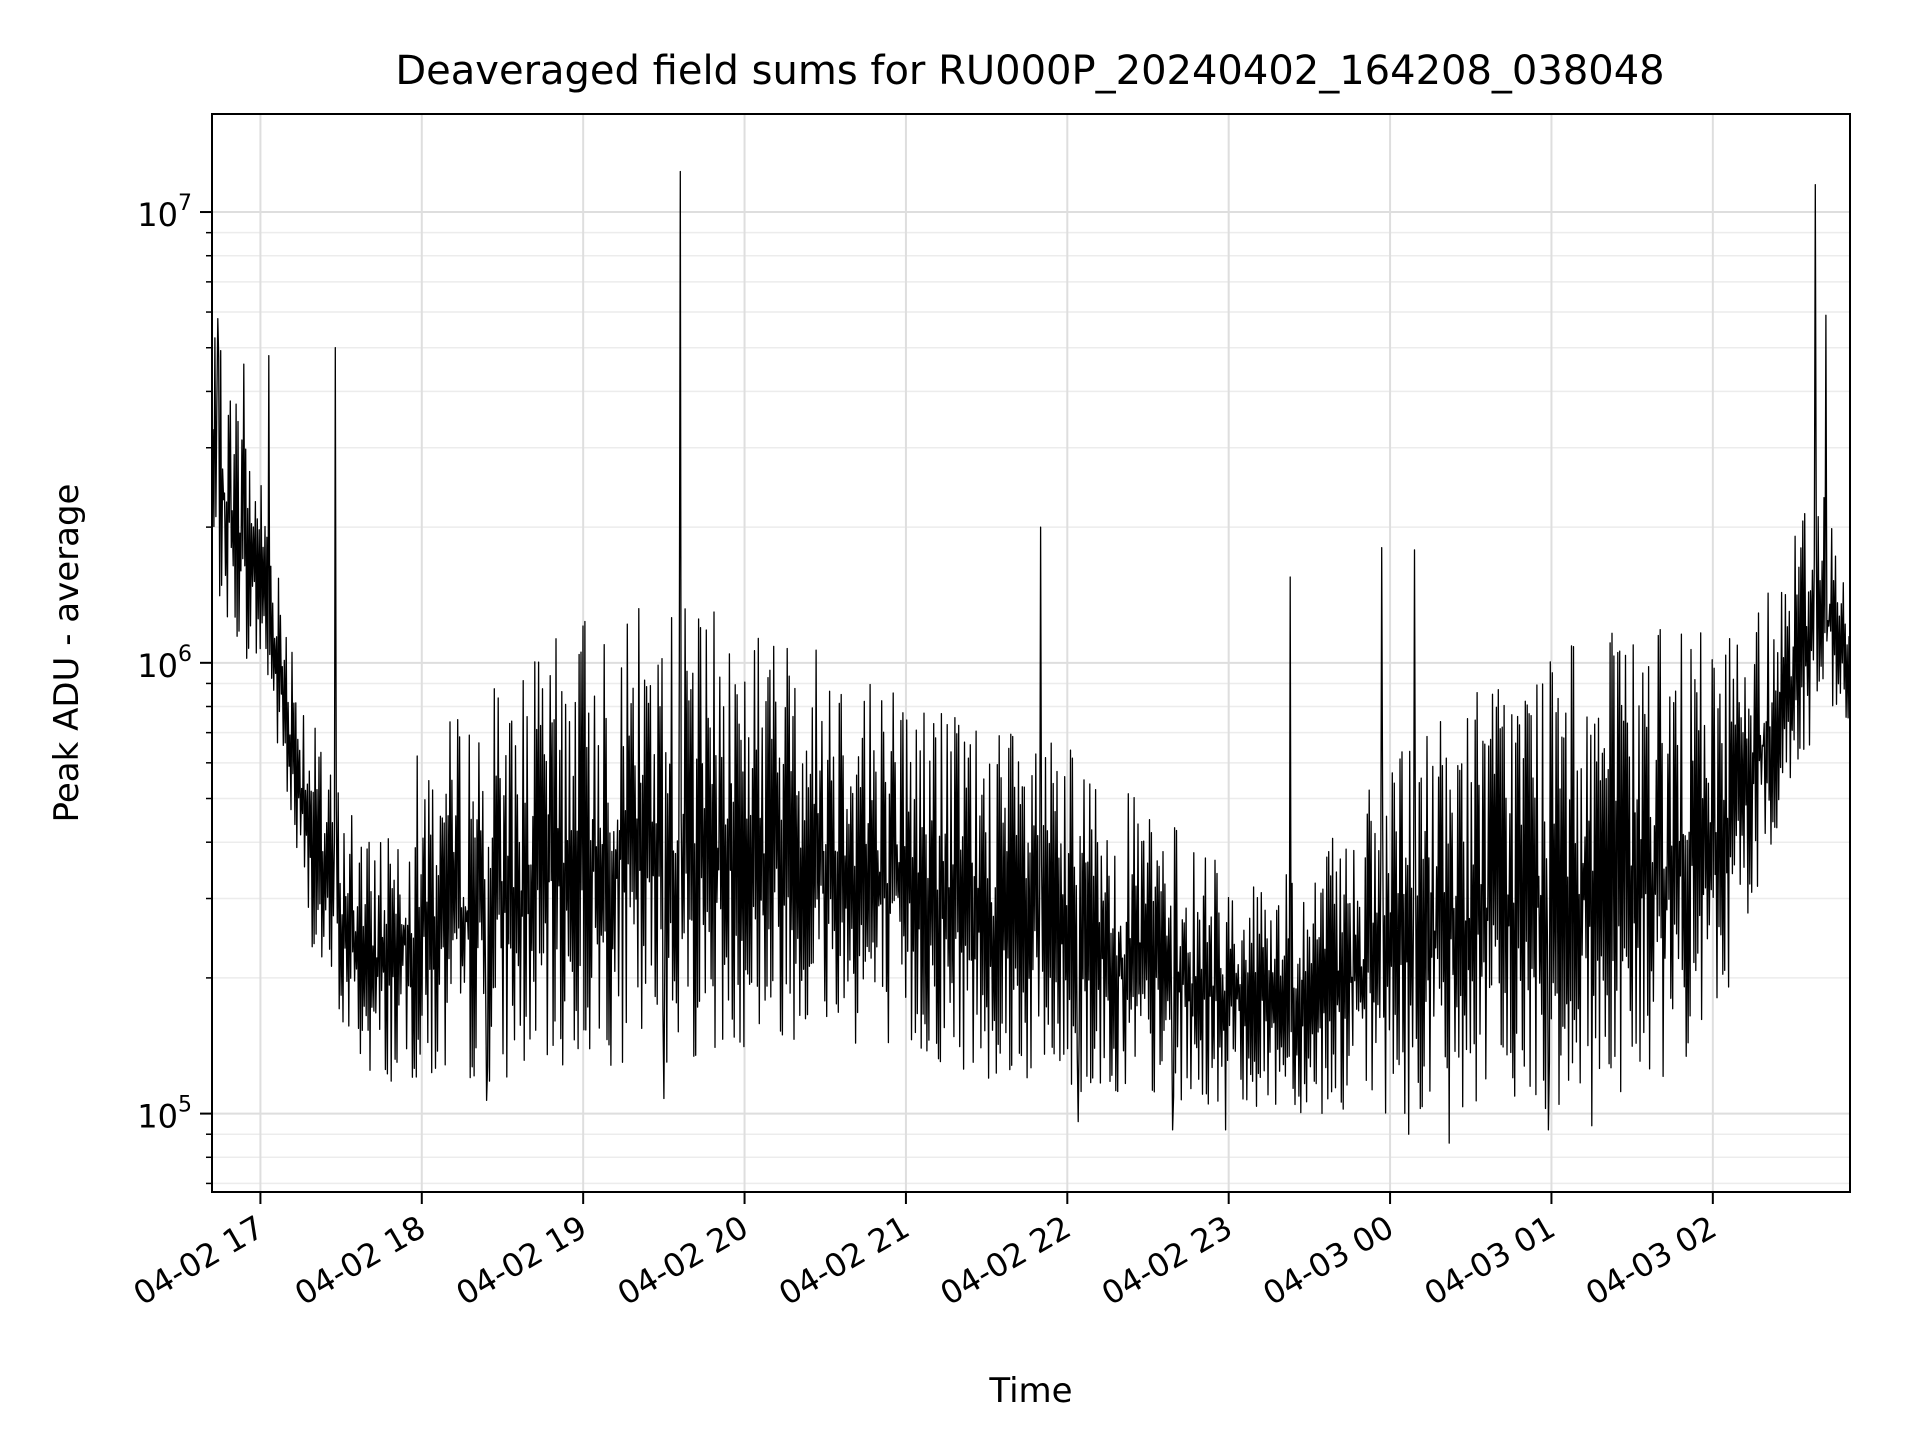 The height and width of the screenshot is (1440, 1920). I want to click on y-axis-label: Peak ADU - average, so click(67, 653).